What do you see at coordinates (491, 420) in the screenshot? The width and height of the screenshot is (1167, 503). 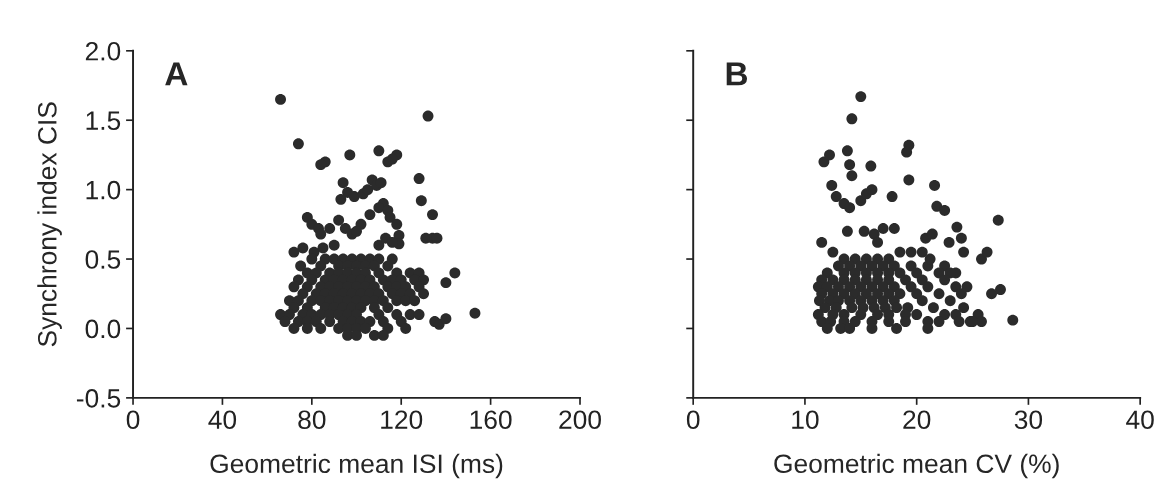 I see `x-tick-label: 160` at bounding box center [491, 420].